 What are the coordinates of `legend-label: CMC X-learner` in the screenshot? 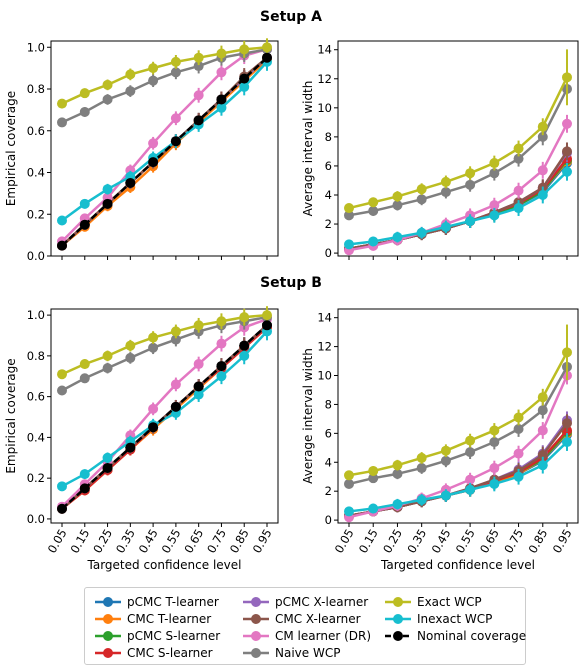 It's located at (318, 619).